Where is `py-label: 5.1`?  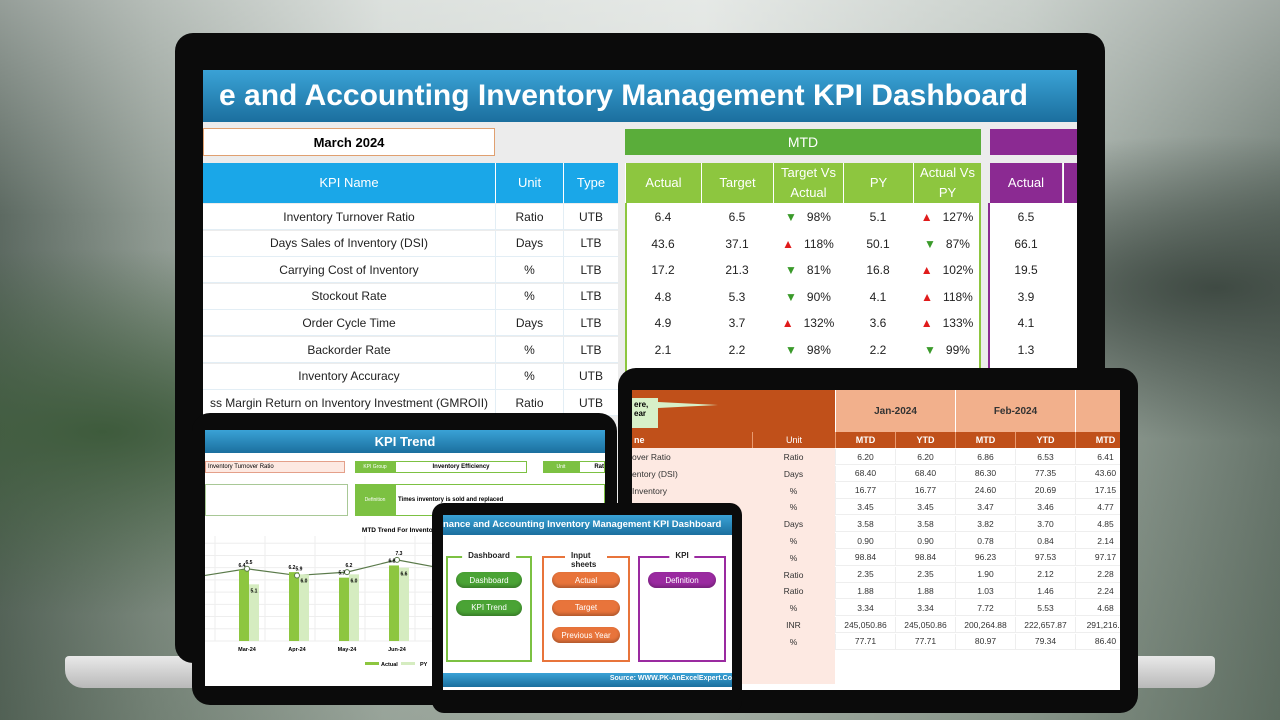 py-label: 5.1 is located at coordinates (254, 591).